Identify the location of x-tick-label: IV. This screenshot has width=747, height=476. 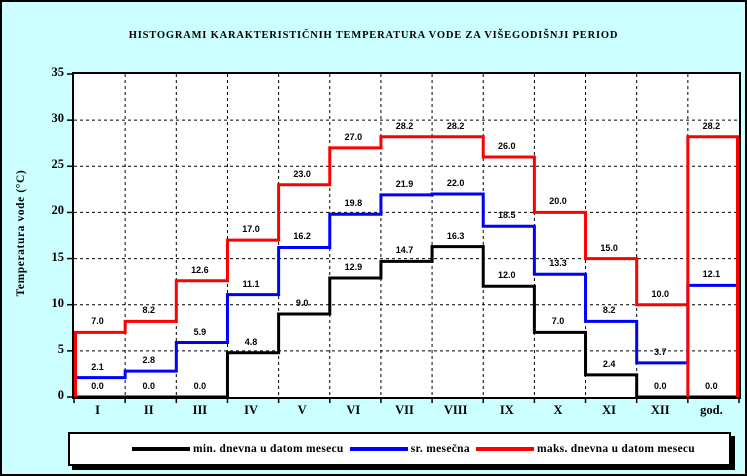
(251, 410).